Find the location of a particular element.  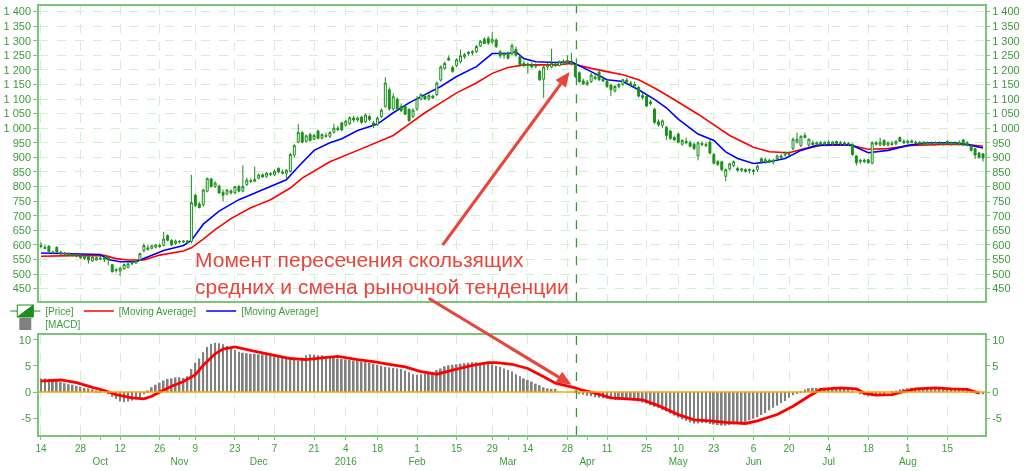

legend-label: [Price] is located at coordinates (59, 311).